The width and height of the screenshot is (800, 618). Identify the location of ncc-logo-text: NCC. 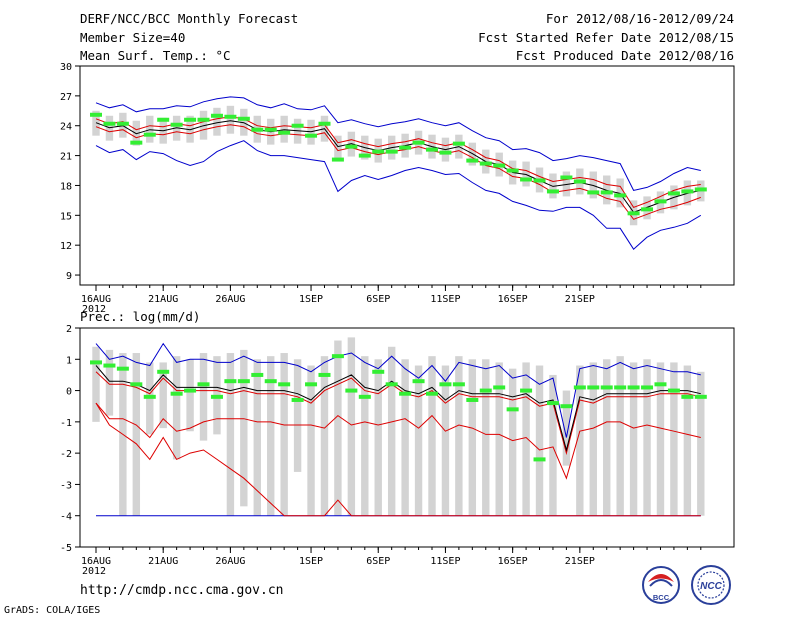
(711, 586).